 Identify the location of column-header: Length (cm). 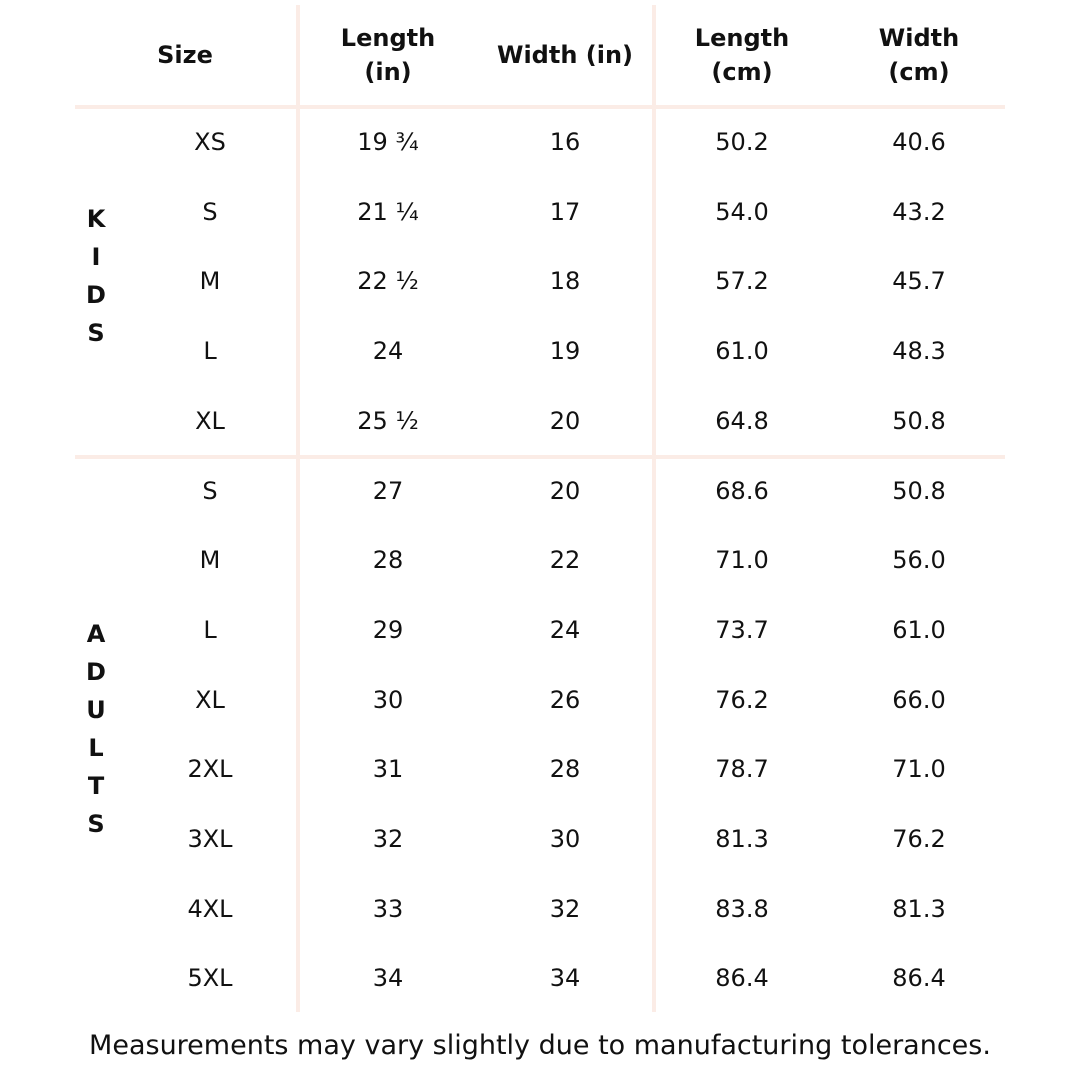
(742, 55).